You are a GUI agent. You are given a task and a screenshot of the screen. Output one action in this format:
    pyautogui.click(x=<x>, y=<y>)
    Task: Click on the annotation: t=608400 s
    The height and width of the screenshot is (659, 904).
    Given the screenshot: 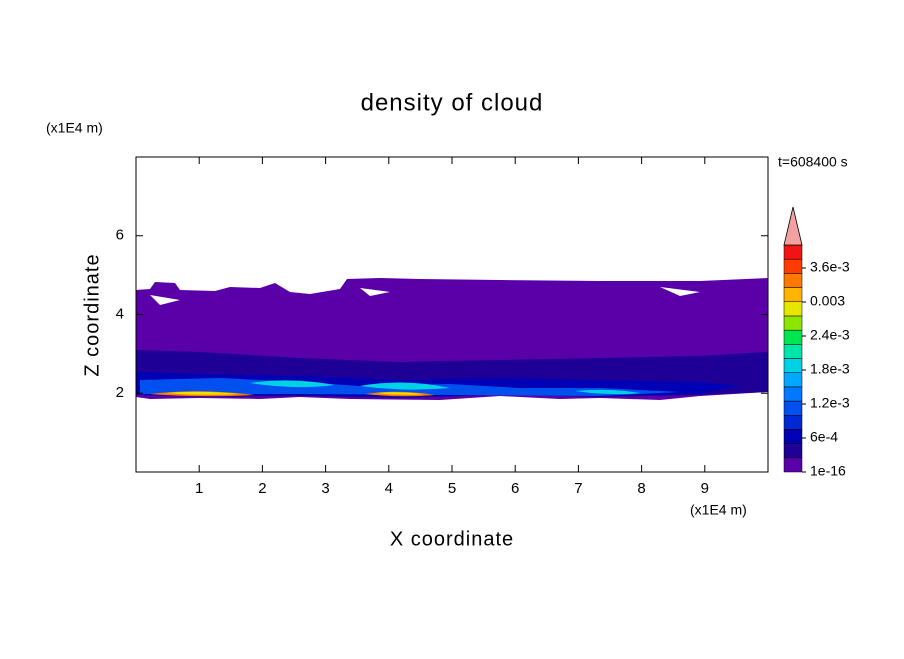 What is the action you would take?
    pyautogui.click(x=813, y=162)
    